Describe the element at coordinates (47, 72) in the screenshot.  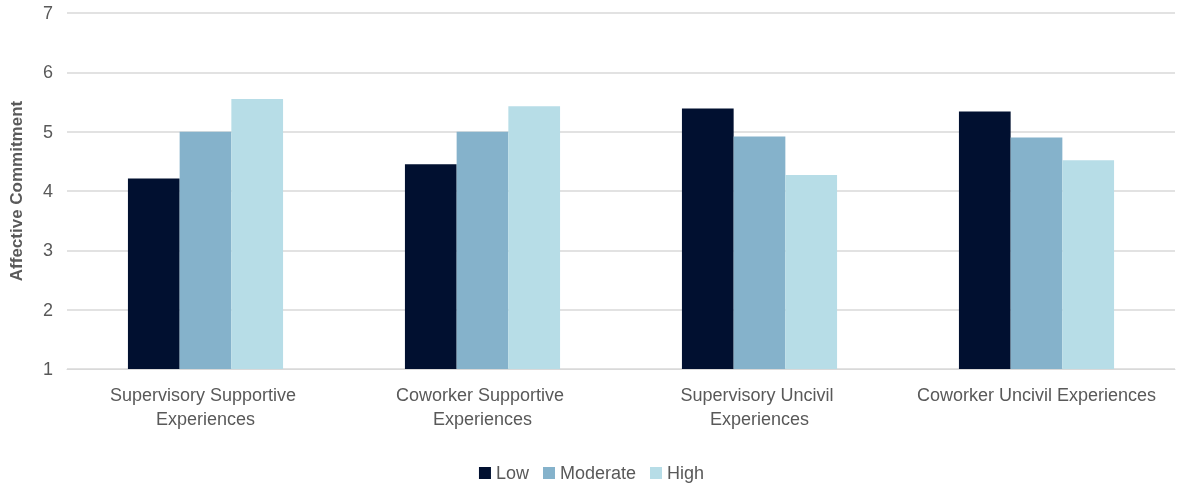
I see `y-tick-label: 6` at that location.